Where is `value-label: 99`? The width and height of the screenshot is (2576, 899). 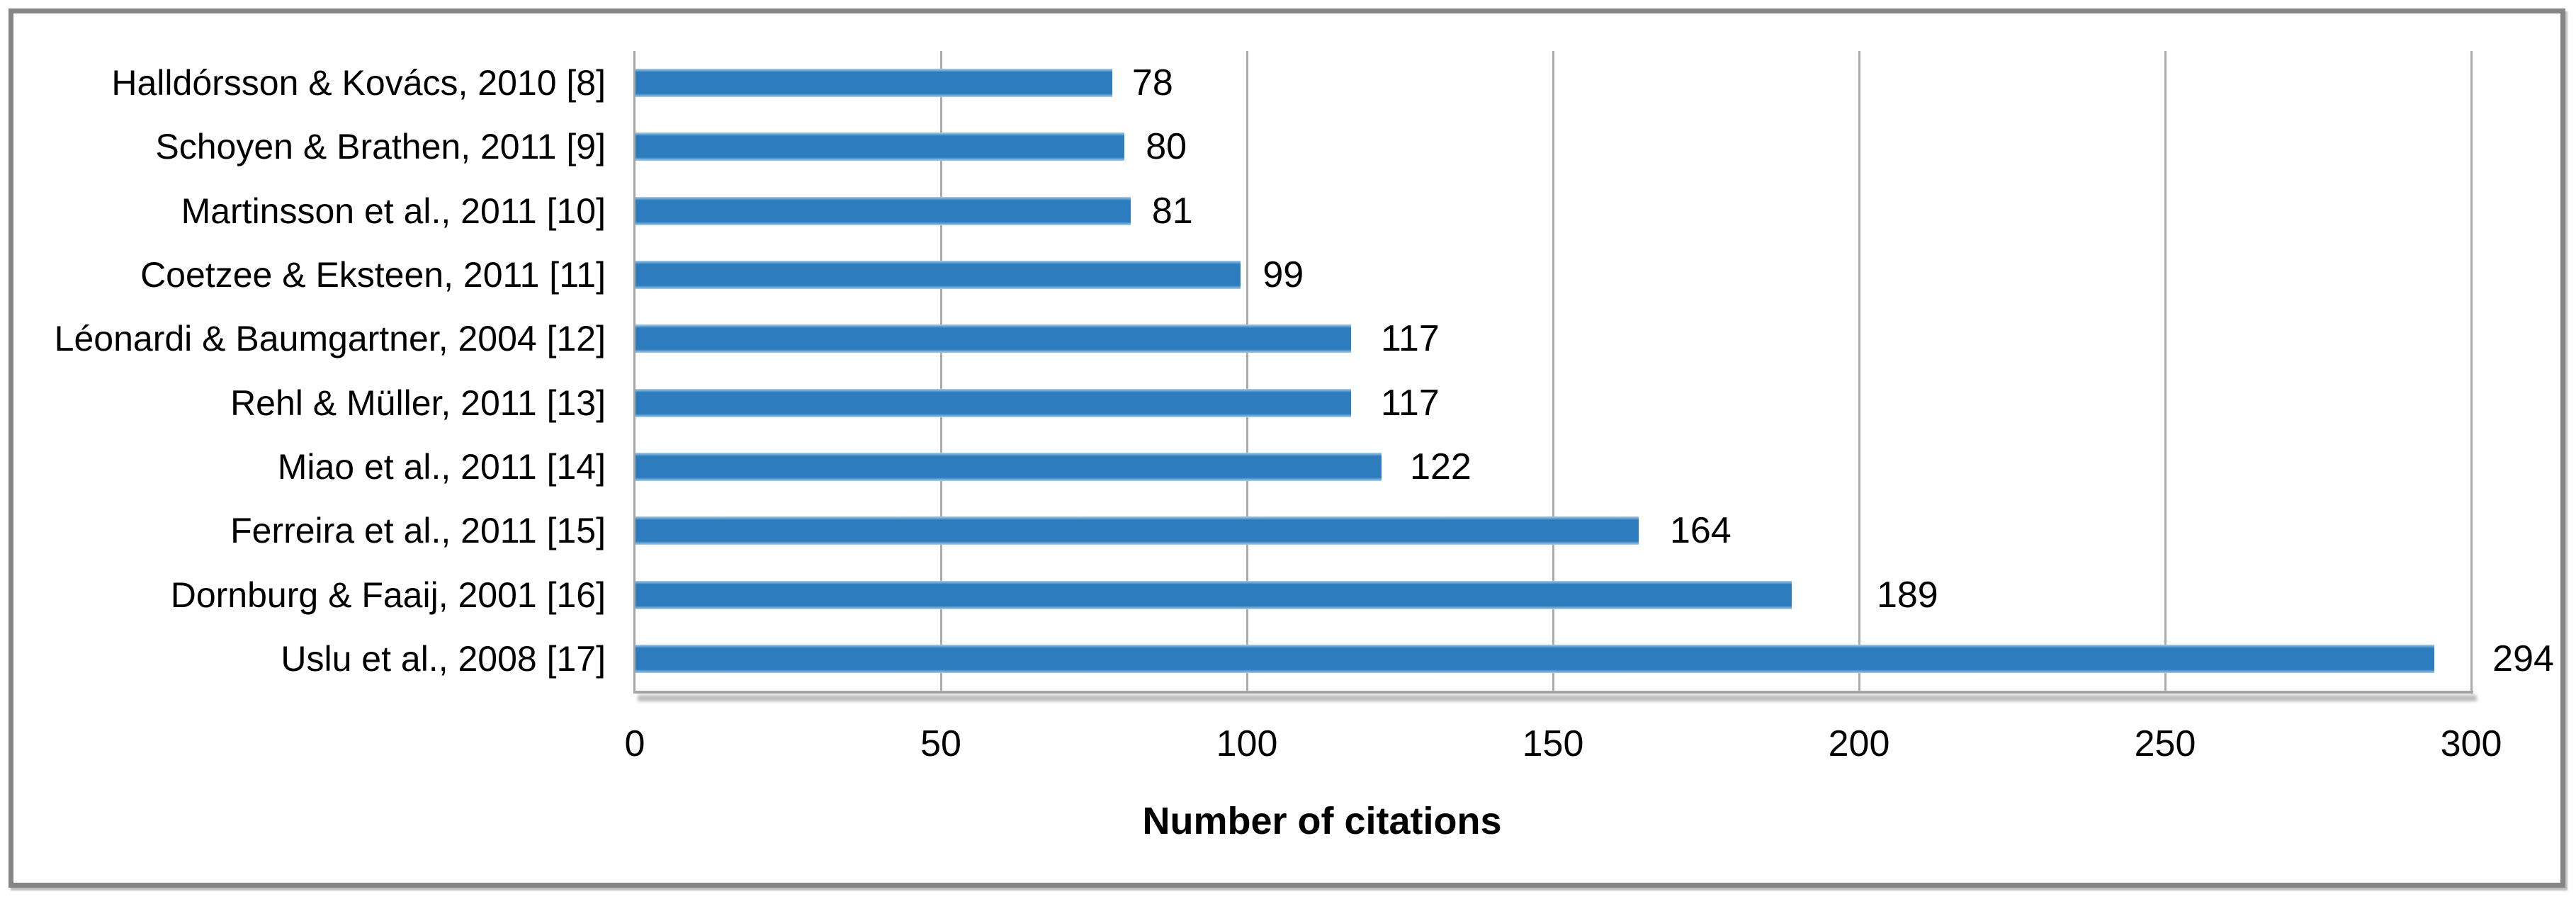 value-label: 99 is located at coordinates (1283, 275).